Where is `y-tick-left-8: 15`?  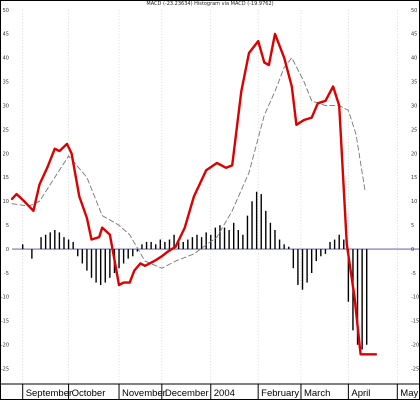
y-tick-left-8: 15 is located at coordinates (6, 178).